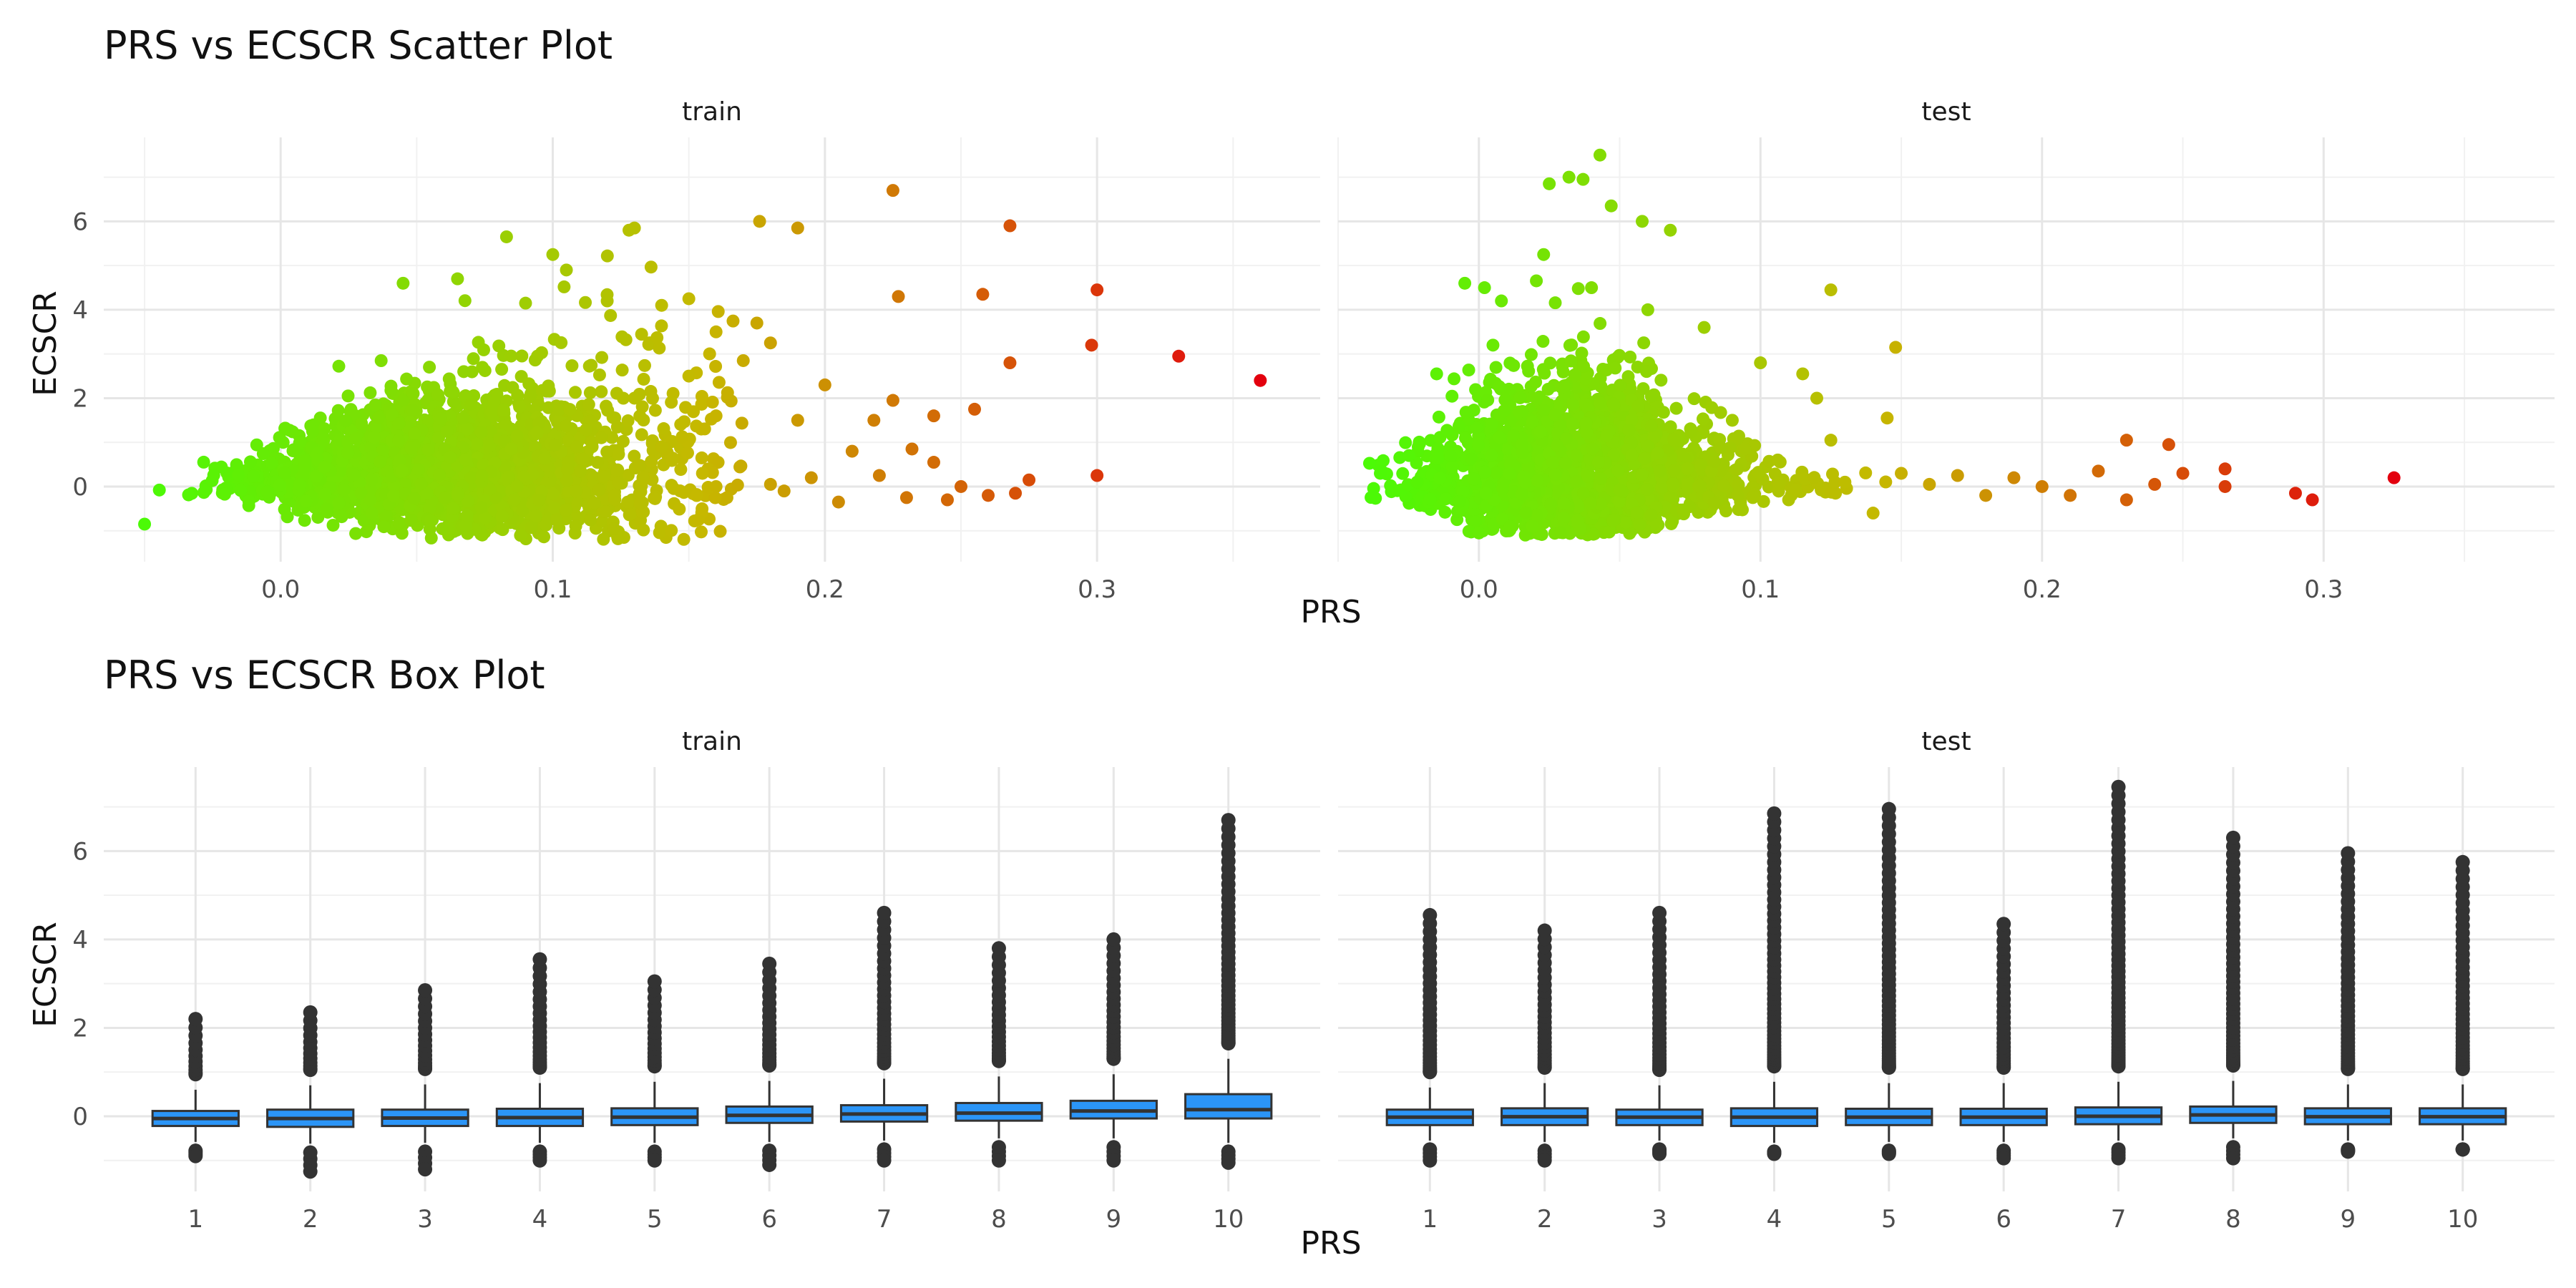 The image size is (2576, 1288). What do you see at coordinates (712, 741) in the screenshot?
I see `box-strip-train: train` at bounding box center [712, 741].